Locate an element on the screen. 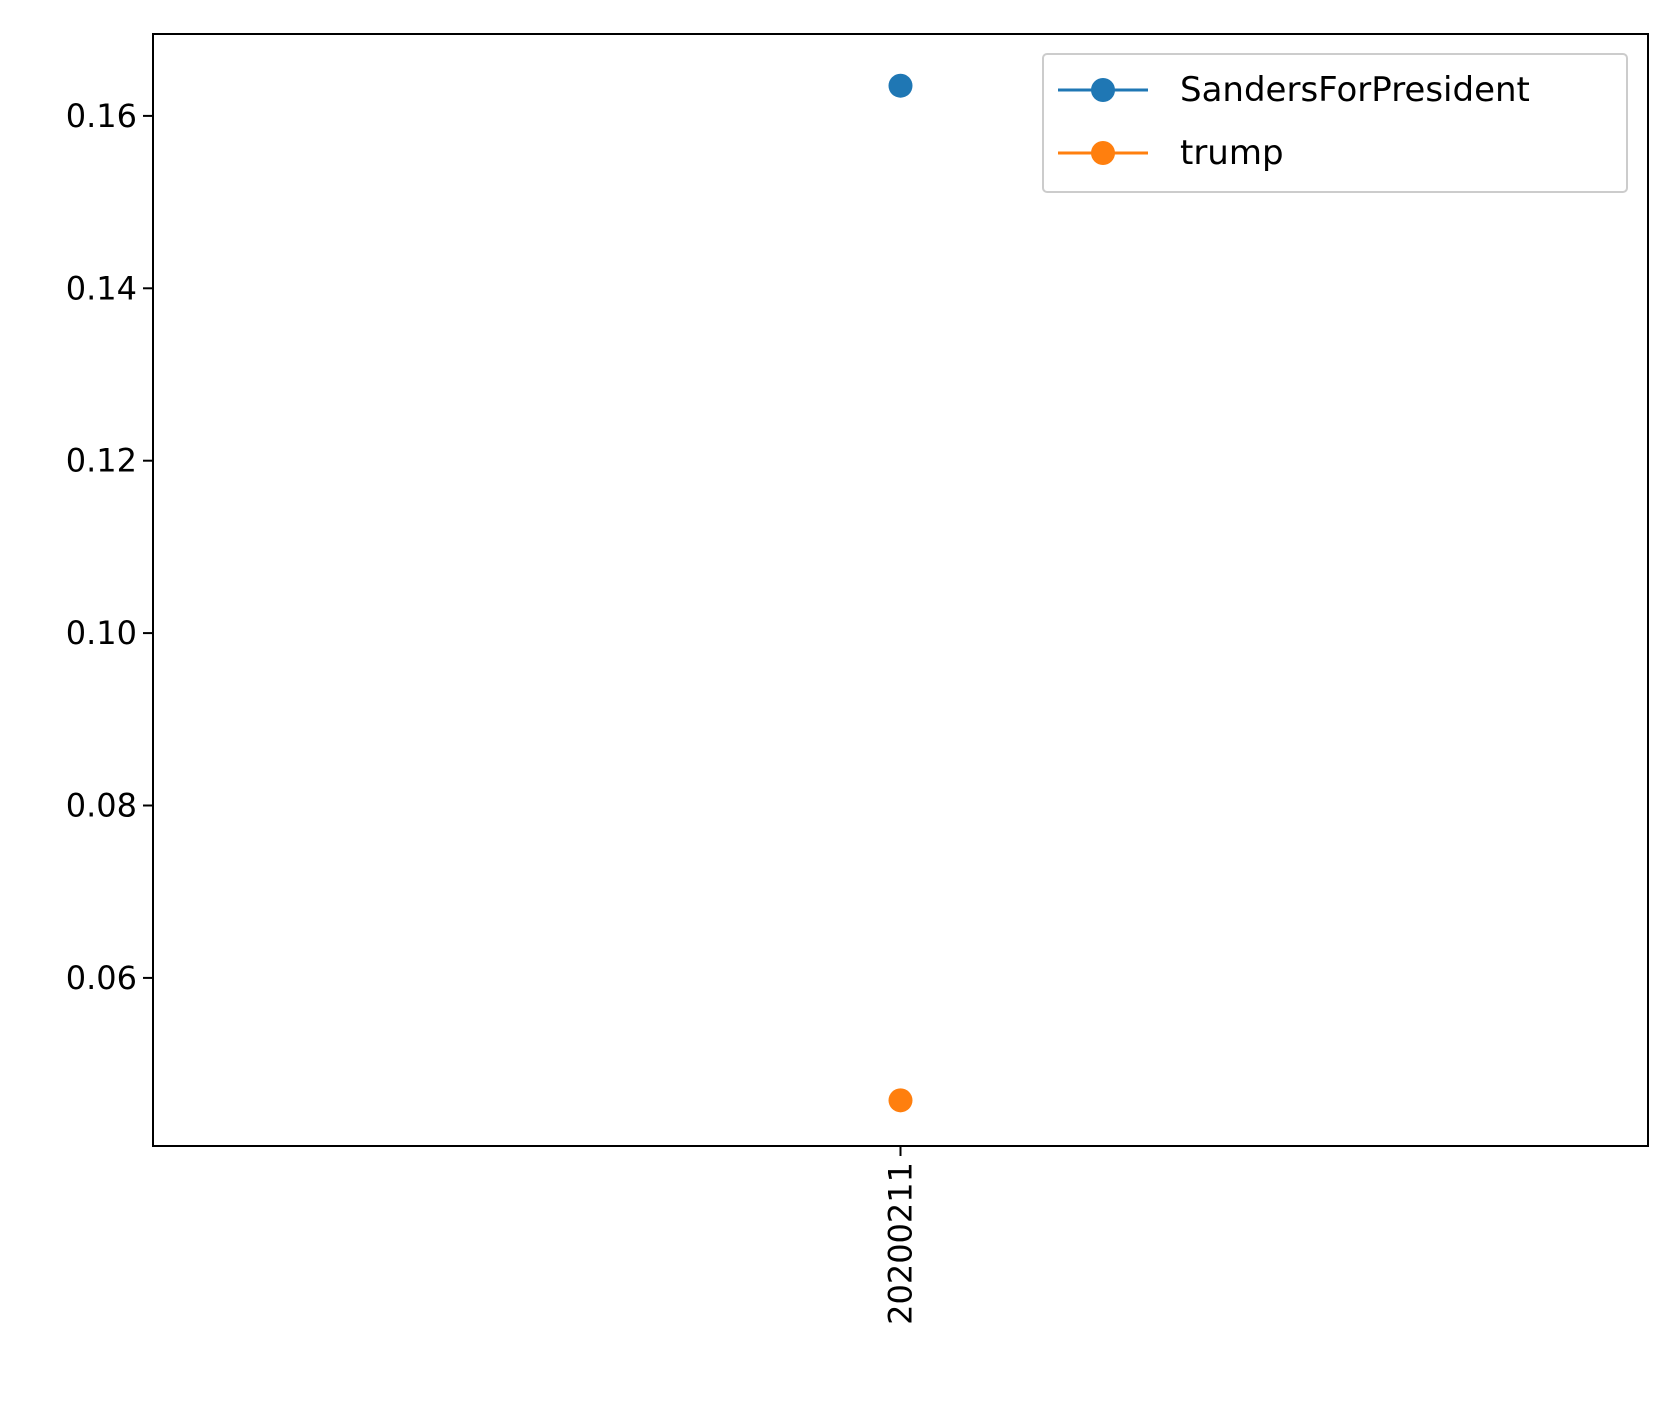 The height and width of the screenshot is (1417, 1673). y-axis-ticks: 0.06 0.08 0.10 0.12 0.14 0.16 is located at coordinates (109, 547).